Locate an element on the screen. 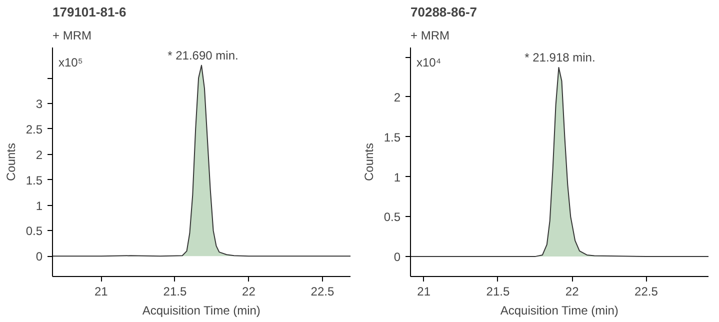 Image resolution: width=719 pixels, height=322 pixels. annotation: * 21.918 min. is located at coordinates (560, 57).